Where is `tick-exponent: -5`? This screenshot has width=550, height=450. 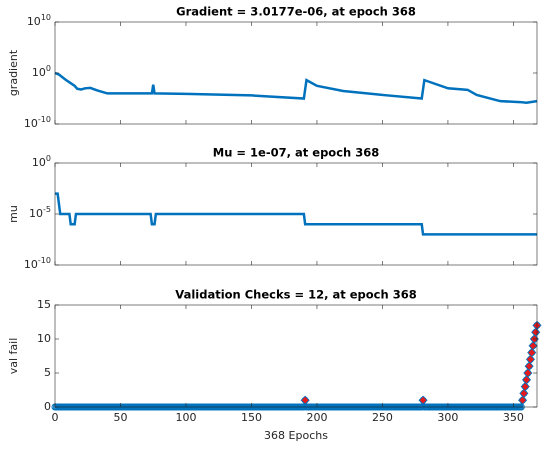 tick-exponent: -5 is located at coordinates (47, 209).